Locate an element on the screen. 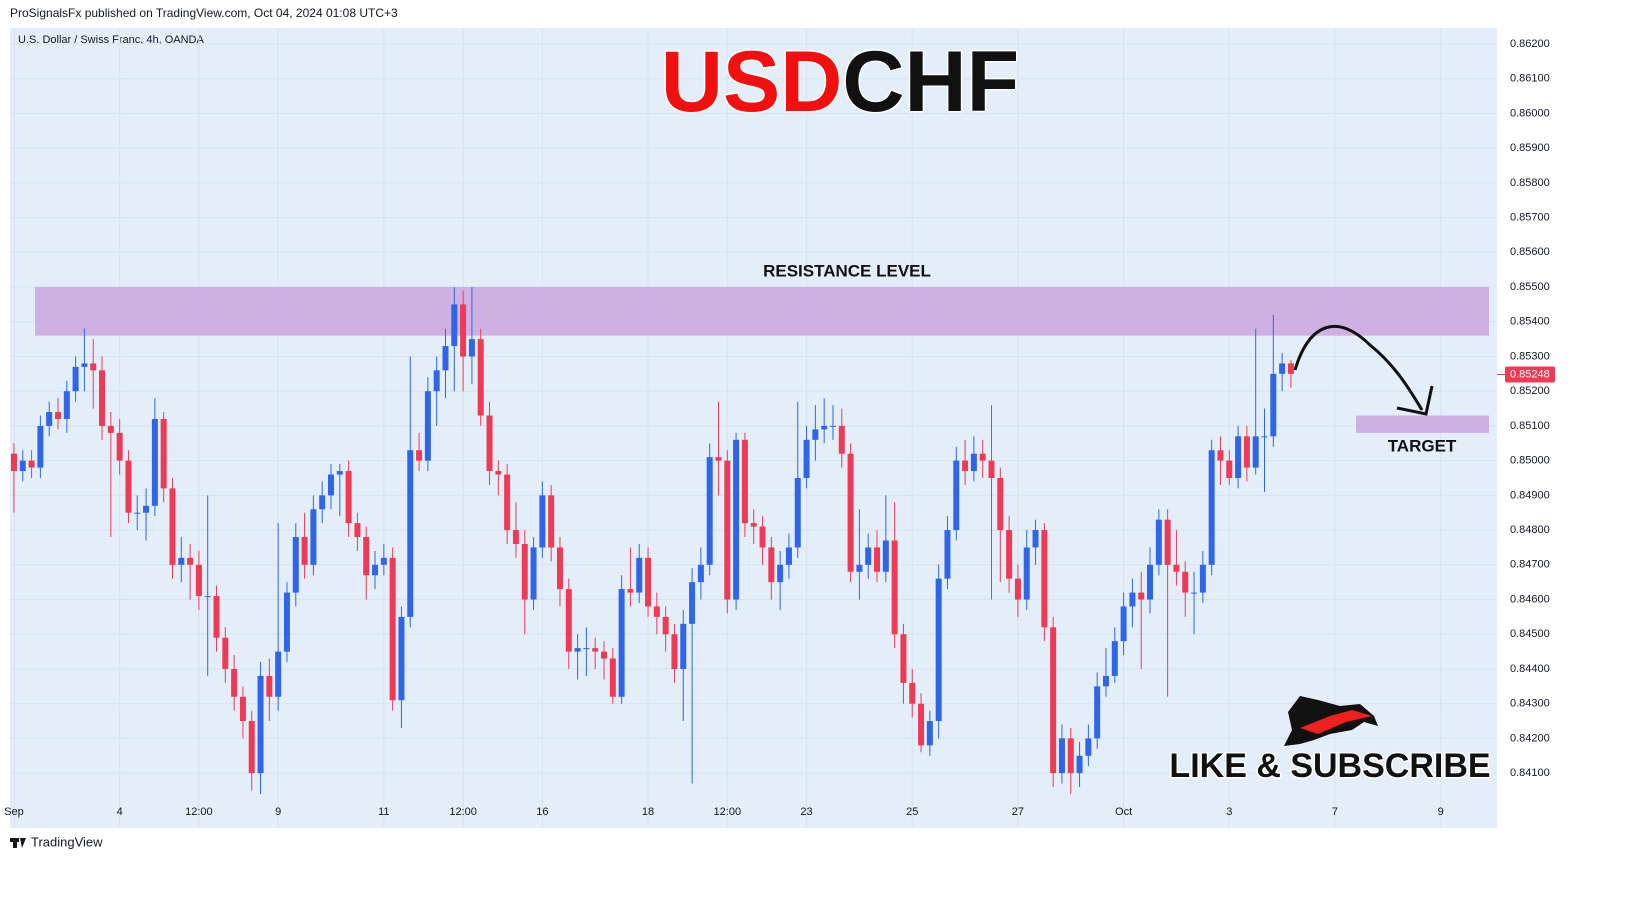 This screenshot has width=1643, height=901. y-tick-label: 0.84900 is located at coordinates (1530, 495).